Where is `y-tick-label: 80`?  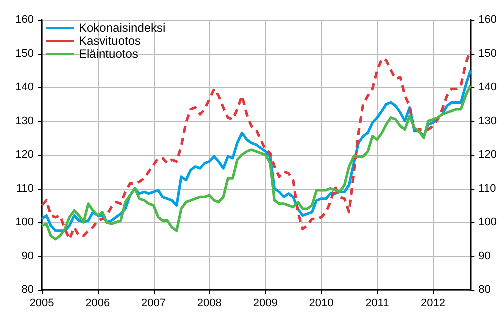
y-tick-label: 80 is located at coordinates (28, 290).